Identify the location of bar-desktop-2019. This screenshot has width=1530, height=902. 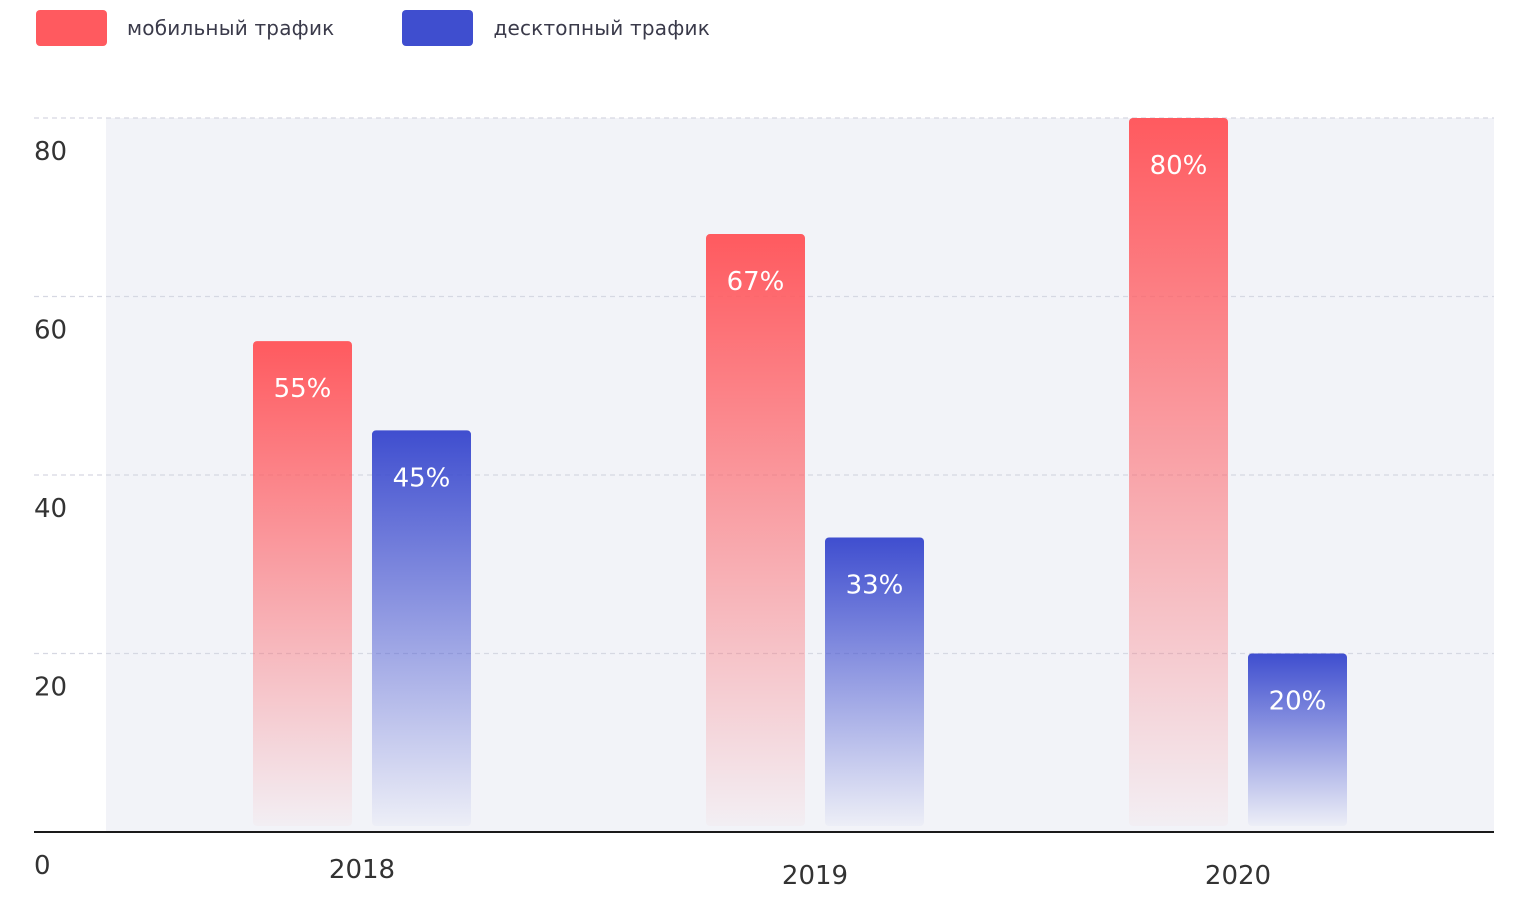
(874, 681).